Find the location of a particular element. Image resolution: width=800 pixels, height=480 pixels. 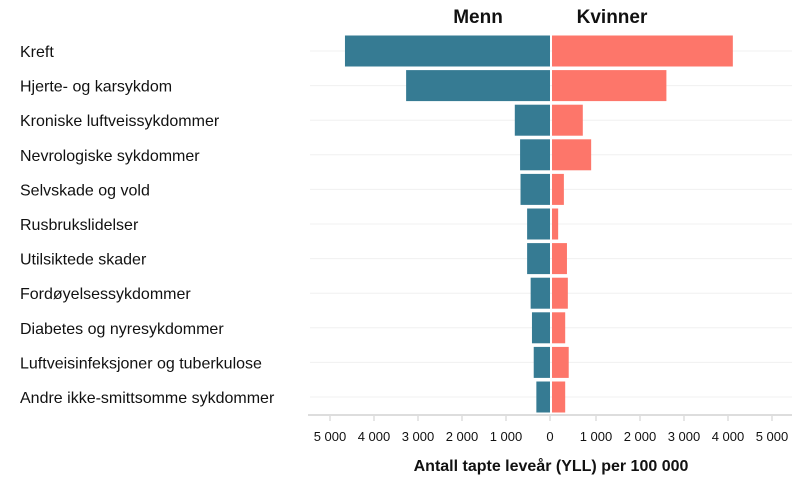

panel-title-menn: Menn is located at coordinates (478, 17).